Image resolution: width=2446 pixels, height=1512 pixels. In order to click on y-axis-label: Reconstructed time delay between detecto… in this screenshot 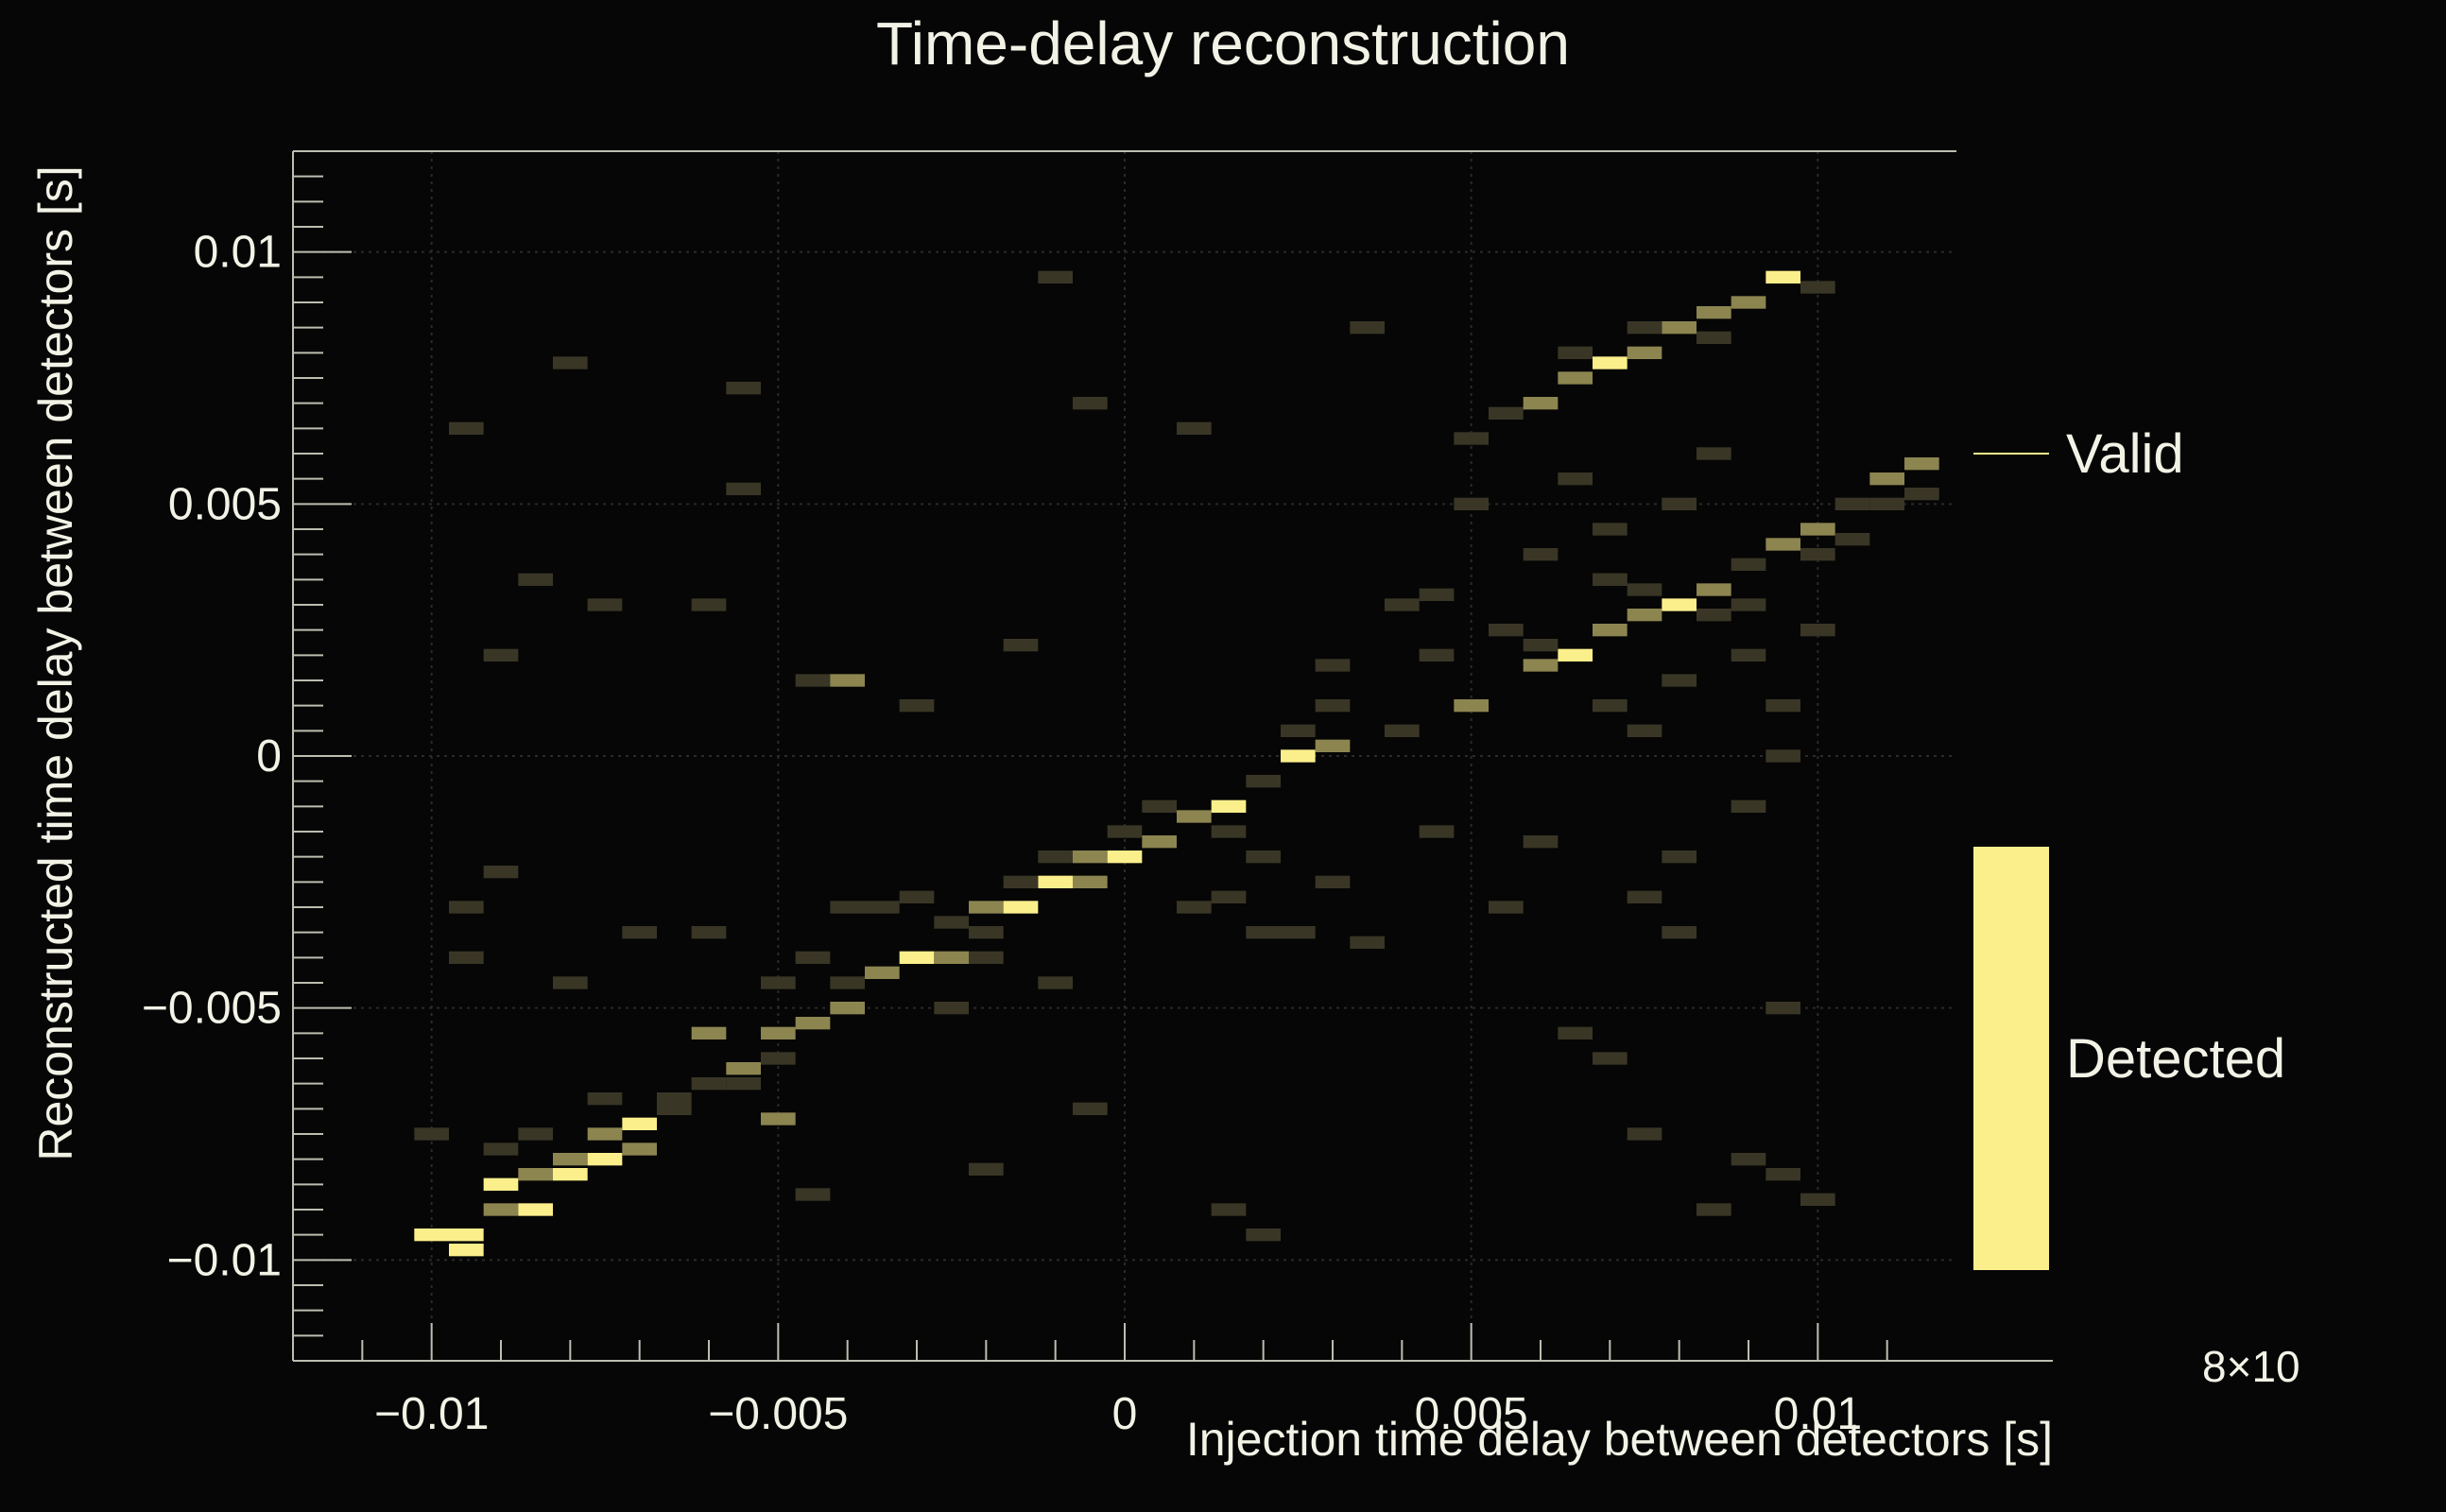, I will do `click(55, 662)`.